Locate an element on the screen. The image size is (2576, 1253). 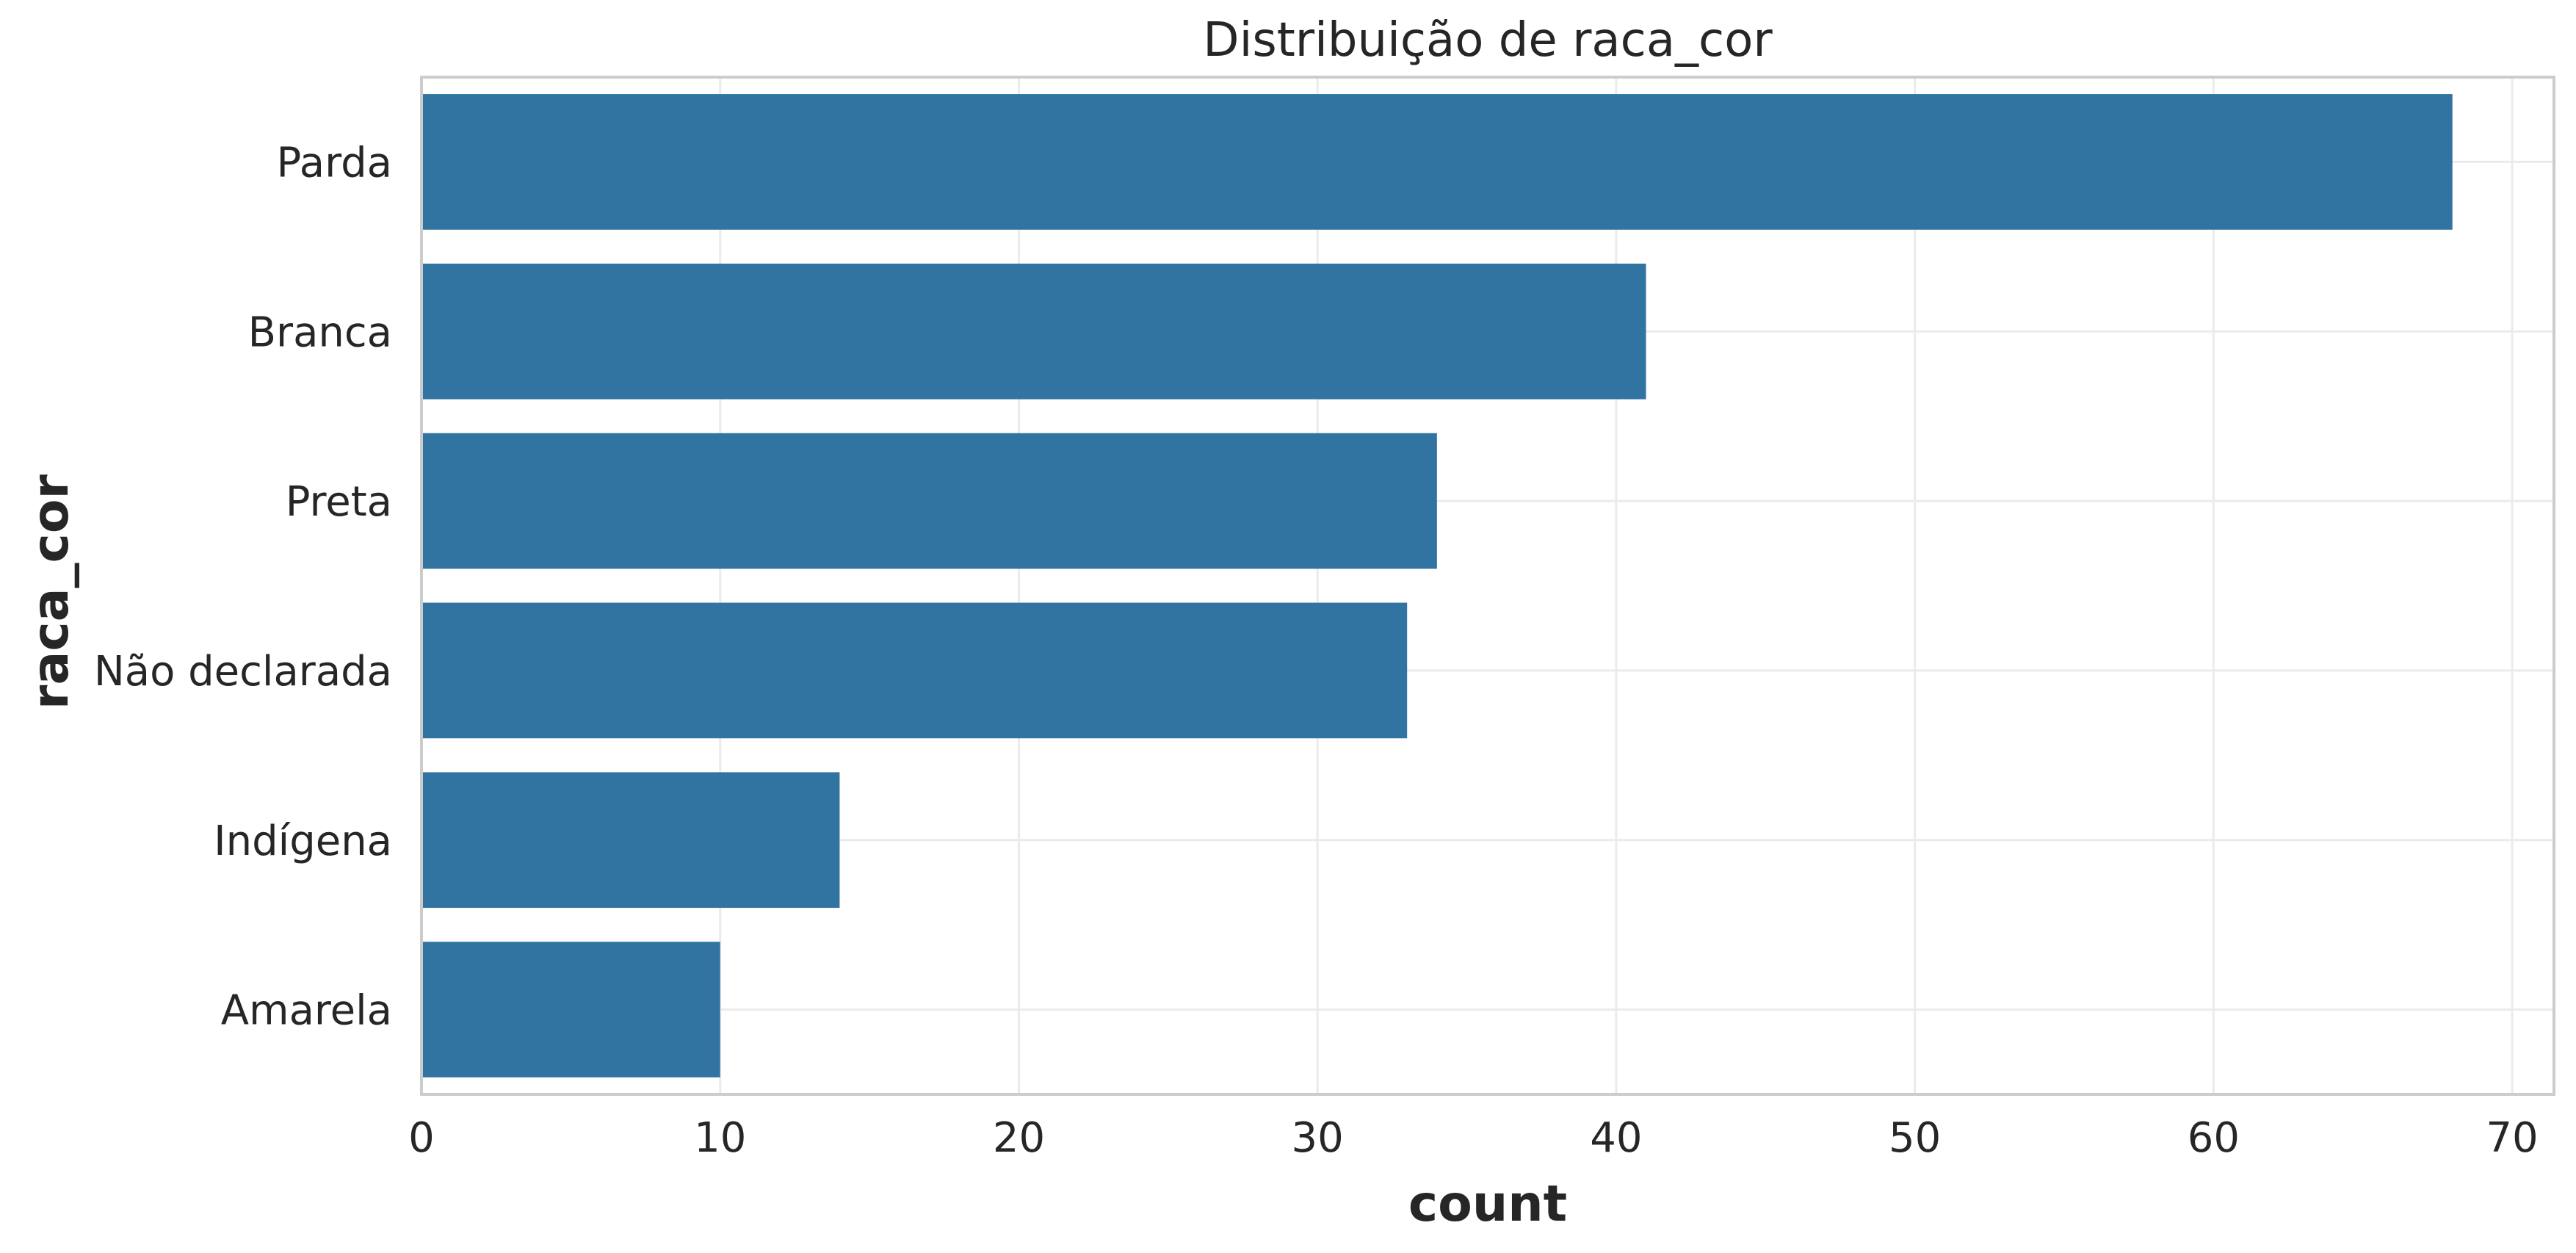
x-axis-ticks: 0 10 20 30 40 50 60 70 is located at coordinates (1473, 1138).